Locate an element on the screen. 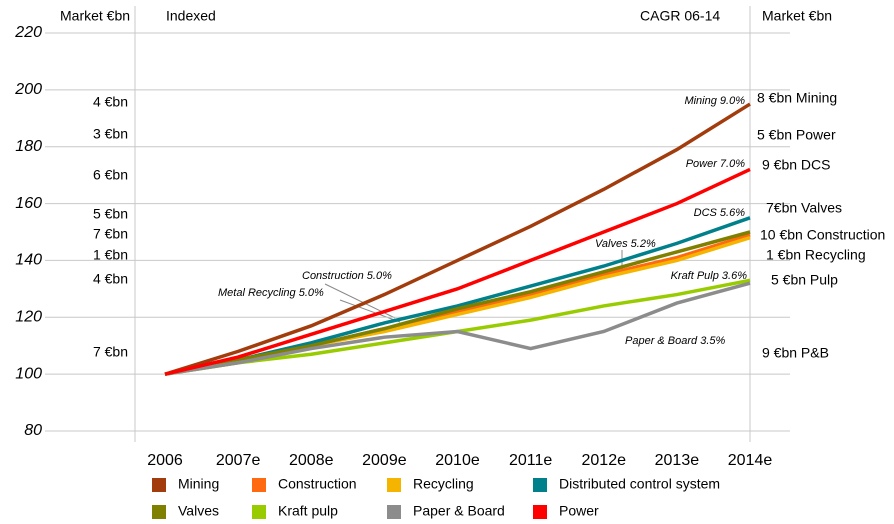 Image resolution: width=894 pixels, height=524 pixels. annotation: Mining 9.0% is located at coordinates (714, 101).